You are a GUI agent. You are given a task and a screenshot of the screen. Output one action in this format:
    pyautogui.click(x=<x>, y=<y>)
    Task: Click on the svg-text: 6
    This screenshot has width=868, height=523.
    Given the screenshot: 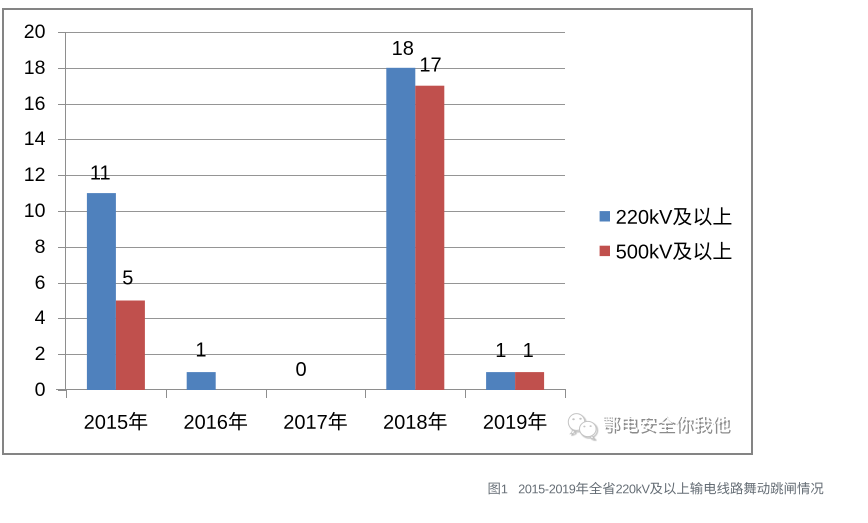 What is the action you would take?
    pyautogui.click(x=40, y=283)
    